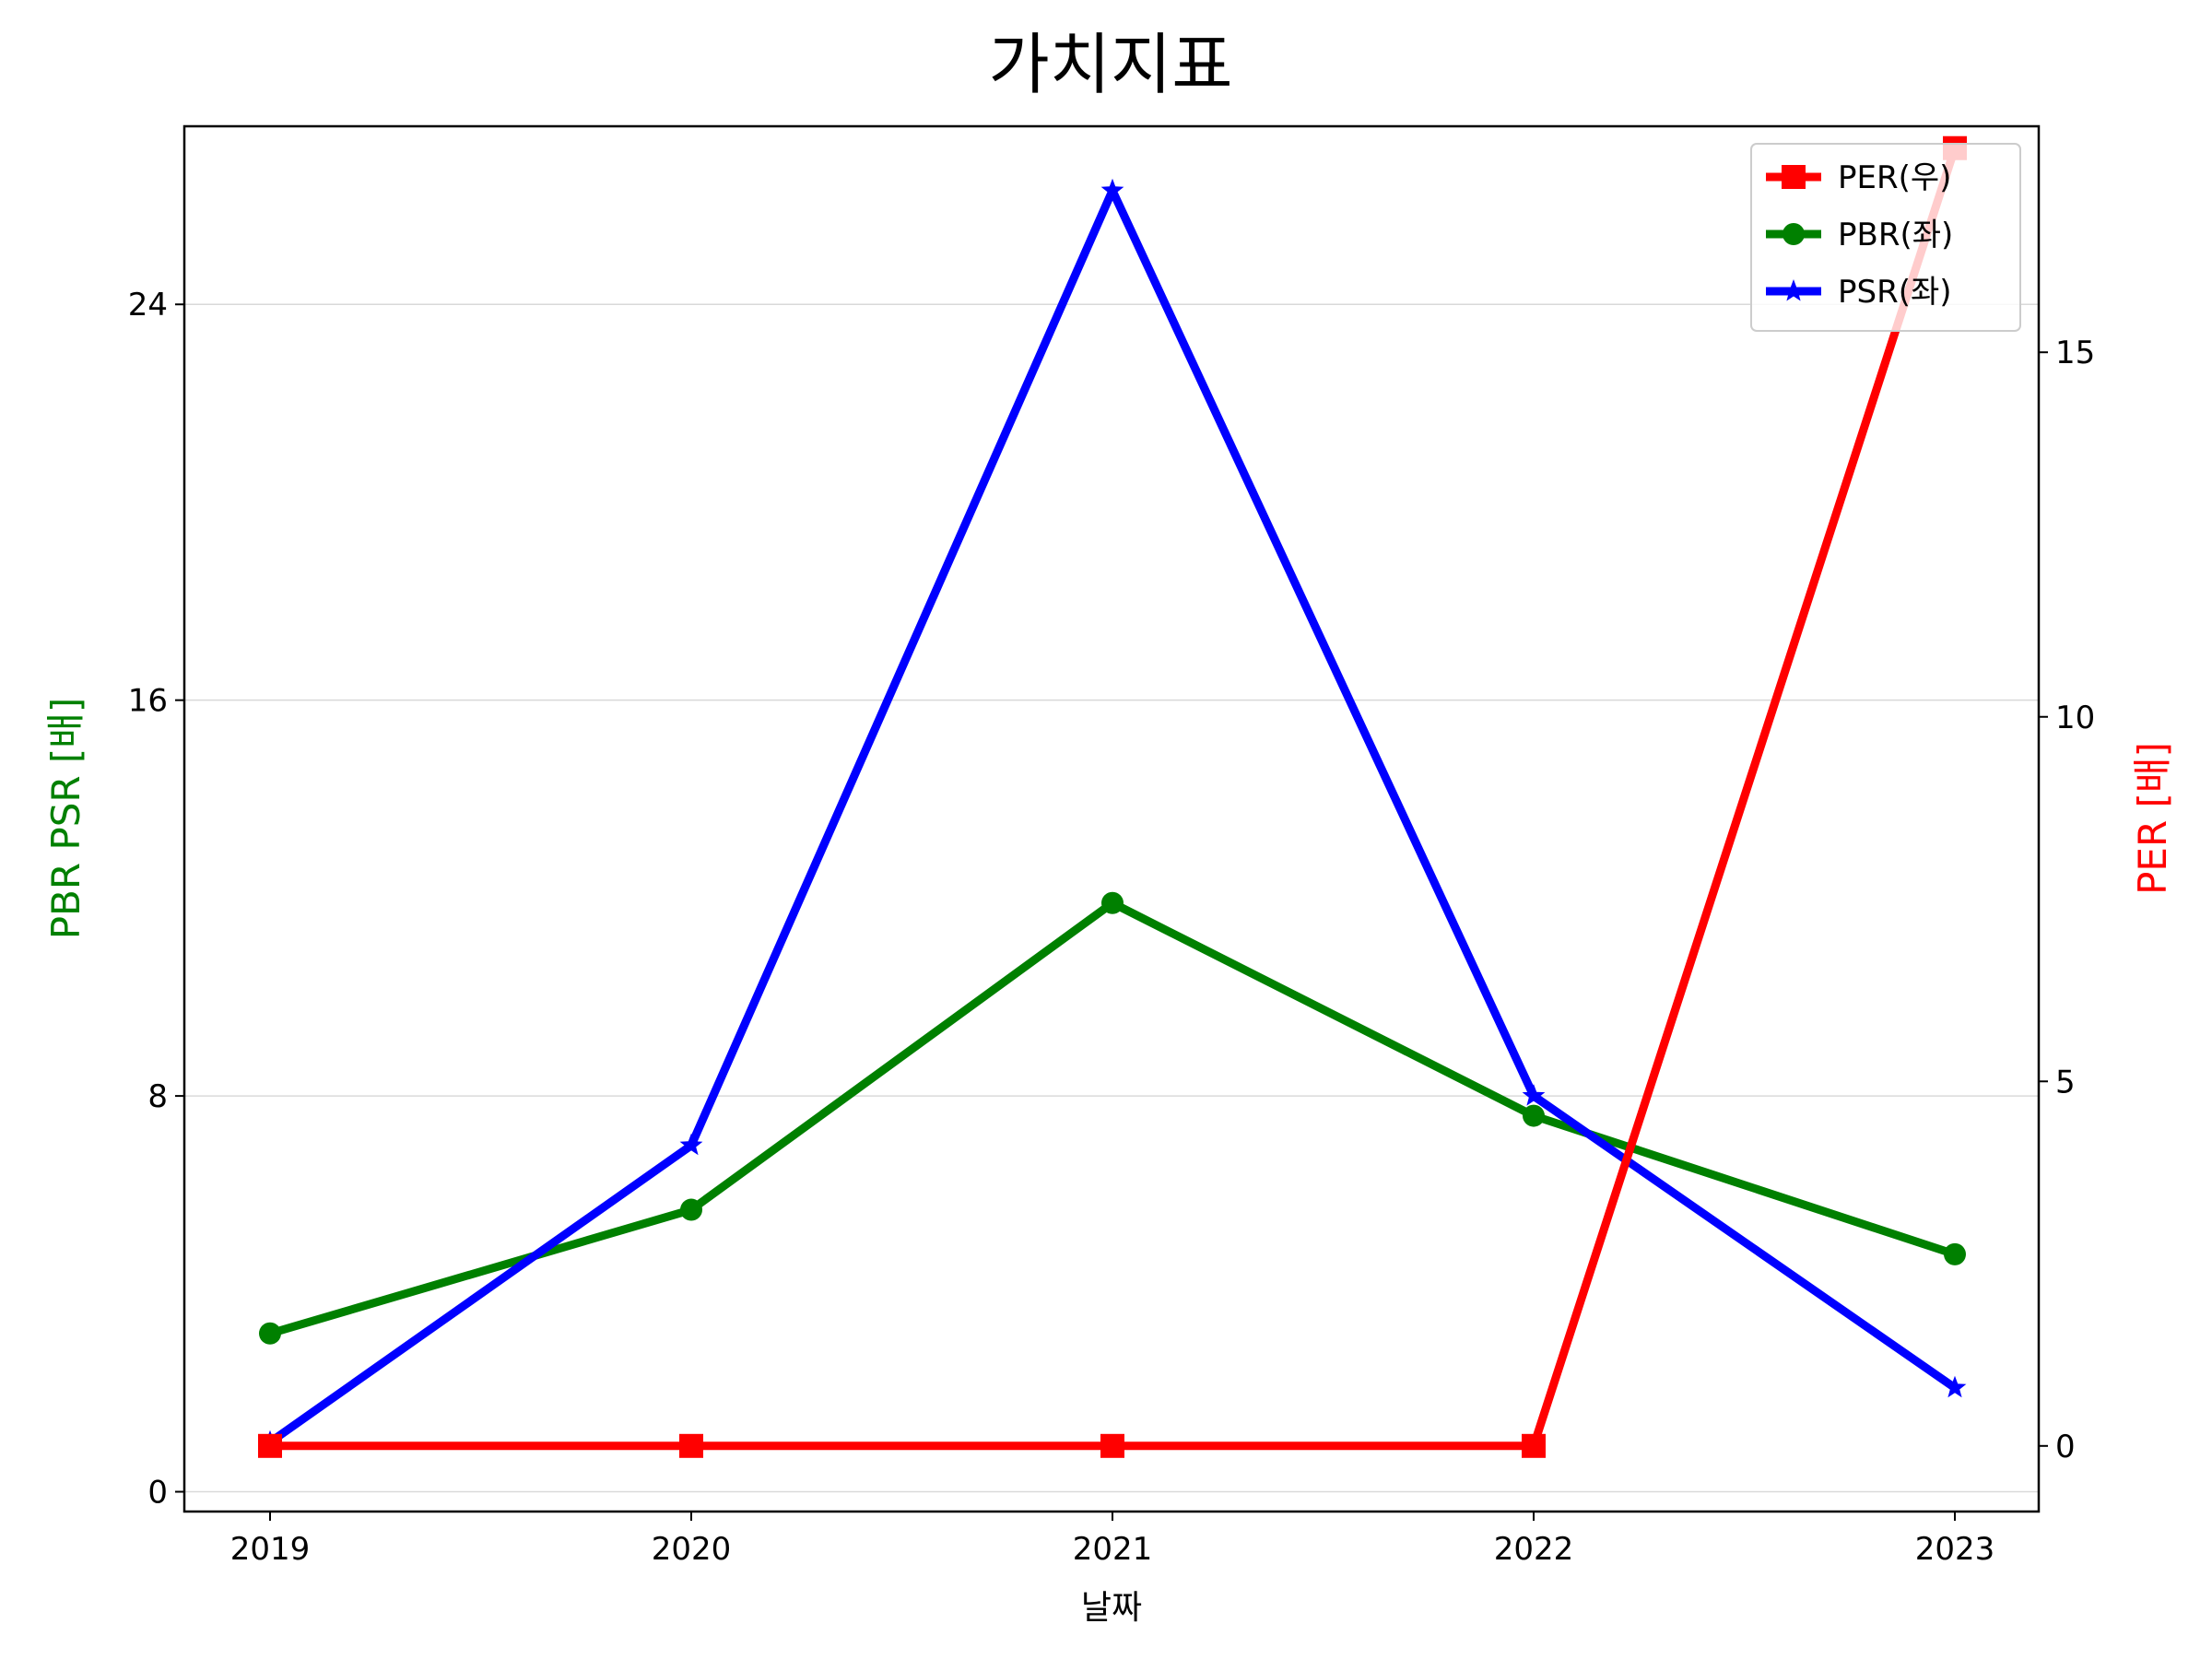 Image resolution: width=2212 pixels, height=1659 pixels. What do you see at coordinates (1895, 292) in the screenshot?
I see `legend-label: PSR(좌)` at bounding box center [1895, 292].